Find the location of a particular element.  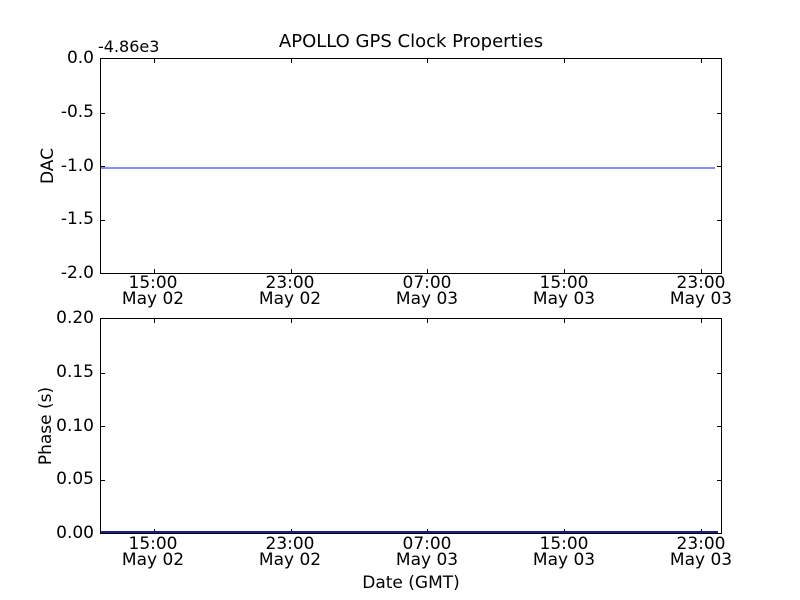

y-tick-label: -0.5 is located at coordinates (77, 112).